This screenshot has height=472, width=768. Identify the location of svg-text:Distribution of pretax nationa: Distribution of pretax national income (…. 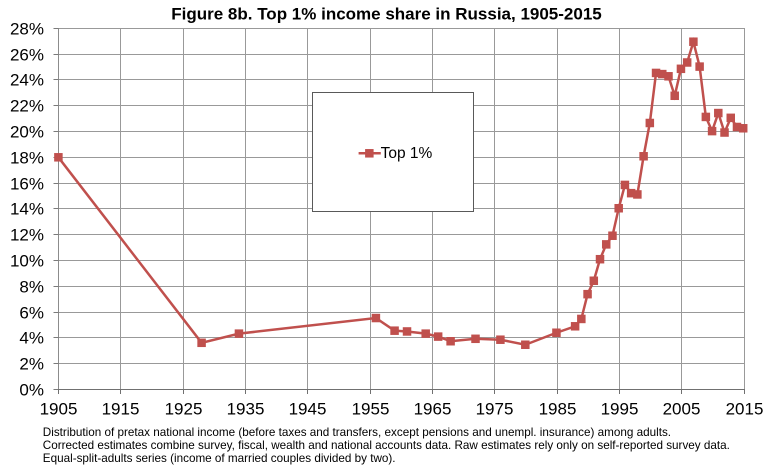
(357, 432).